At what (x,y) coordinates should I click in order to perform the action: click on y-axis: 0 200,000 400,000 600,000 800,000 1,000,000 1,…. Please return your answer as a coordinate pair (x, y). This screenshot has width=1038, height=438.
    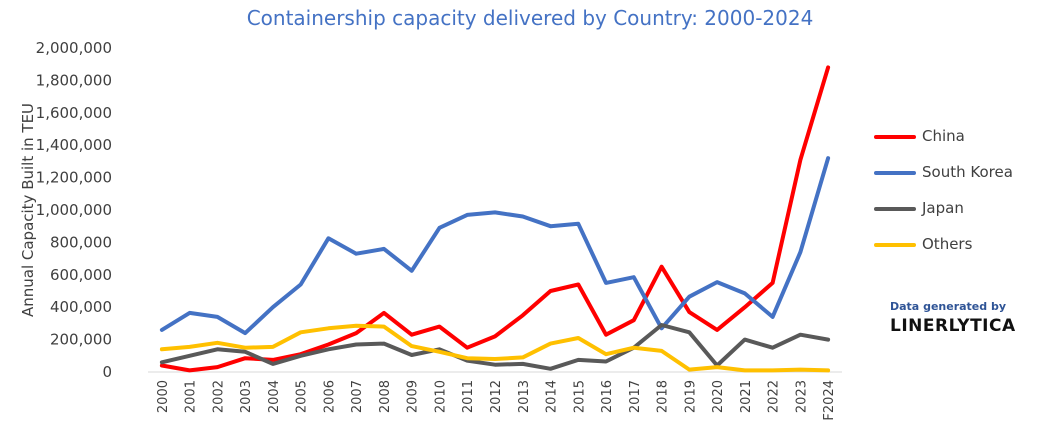
    Looking at the image, I should click on (74, 210).